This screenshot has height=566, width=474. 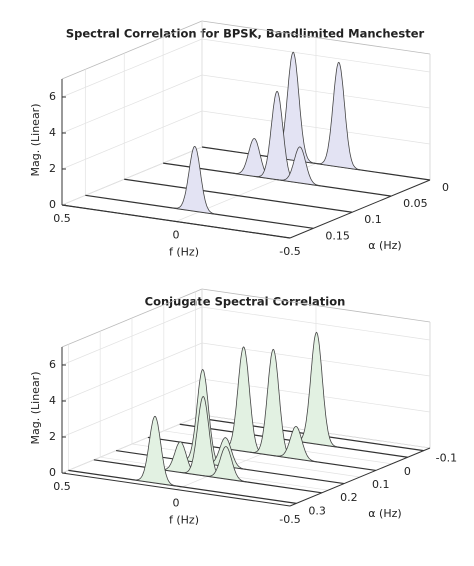 What do you see at coordinates (415, 203) in the screenshot?
I see `y-tick-label: 0.05` at bounding box center [415, 203].